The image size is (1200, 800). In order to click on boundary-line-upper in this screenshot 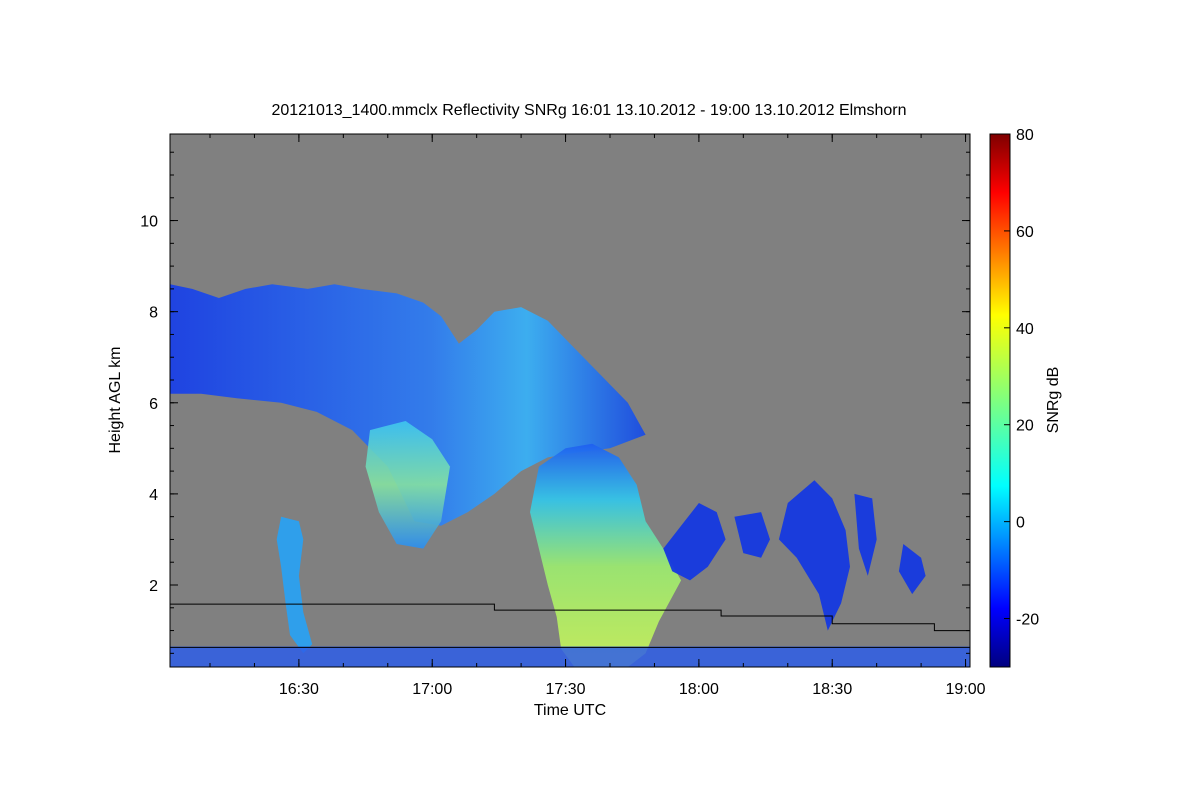, I will do `click(570, 617)`.